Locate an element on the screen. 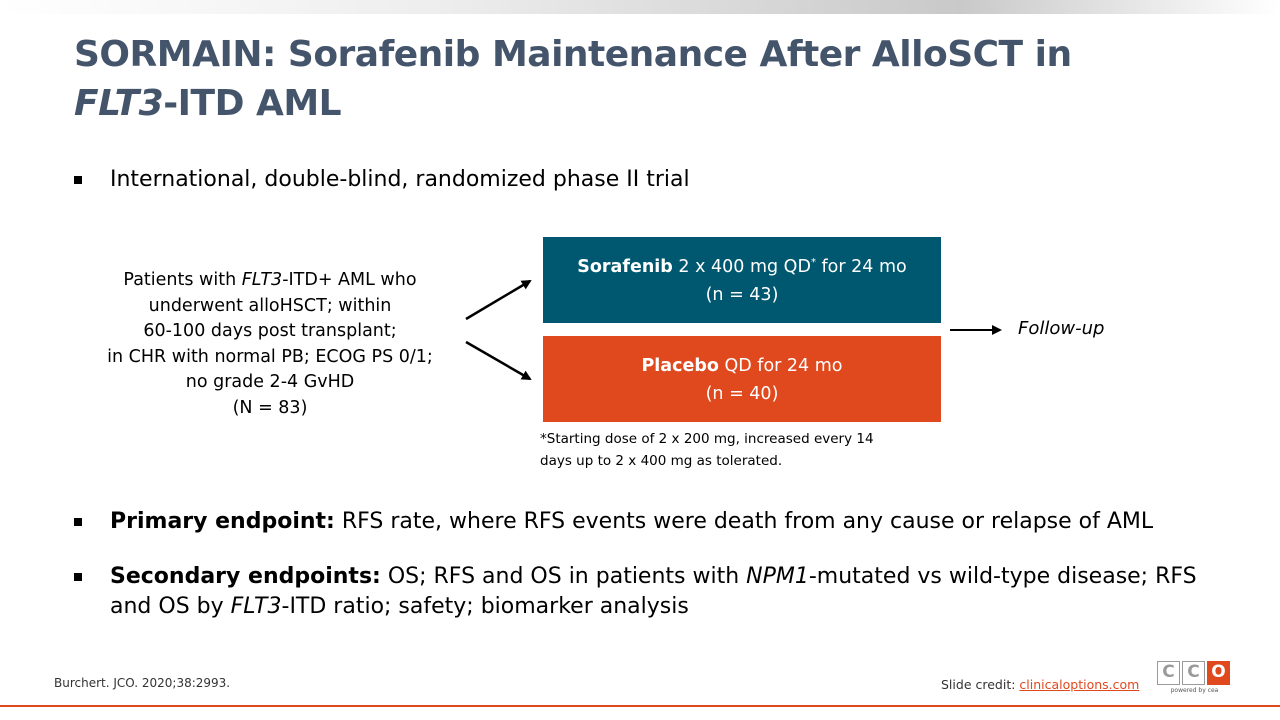  credit-label: Slide credit: is located at coordinates (980, 684).